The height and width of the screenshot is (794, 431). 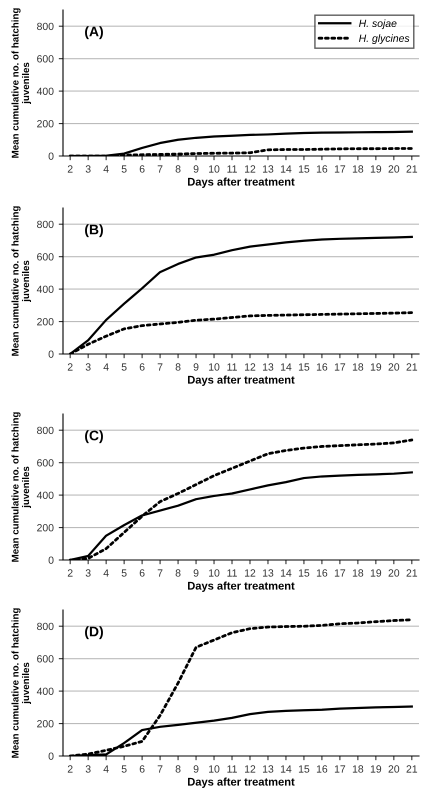 I want to click on legend-label: H. glycines, so click(x=384, y=39).